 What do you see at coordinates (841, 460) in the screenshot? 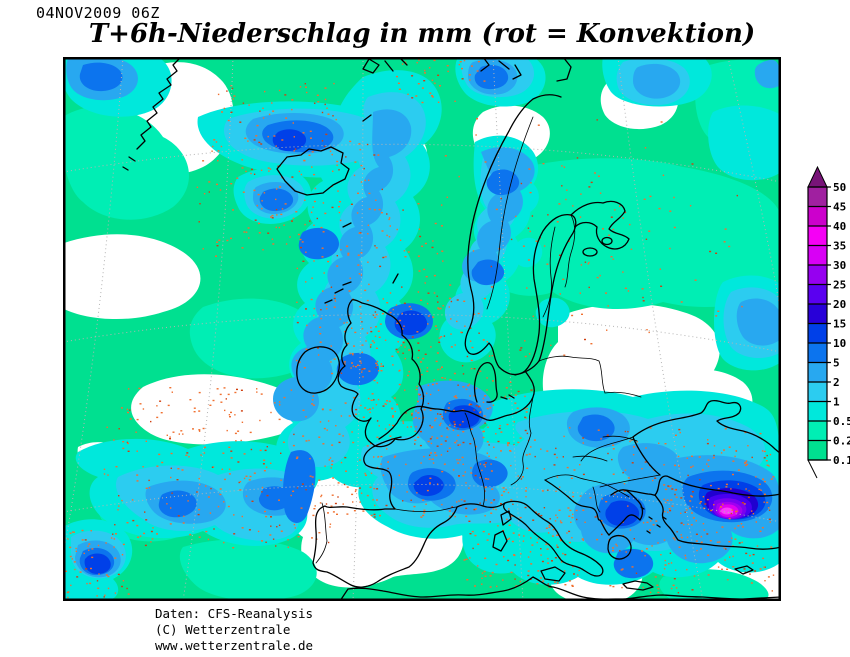
I see `legend-tick-label: 0.1` at bounding box center [841, 460].